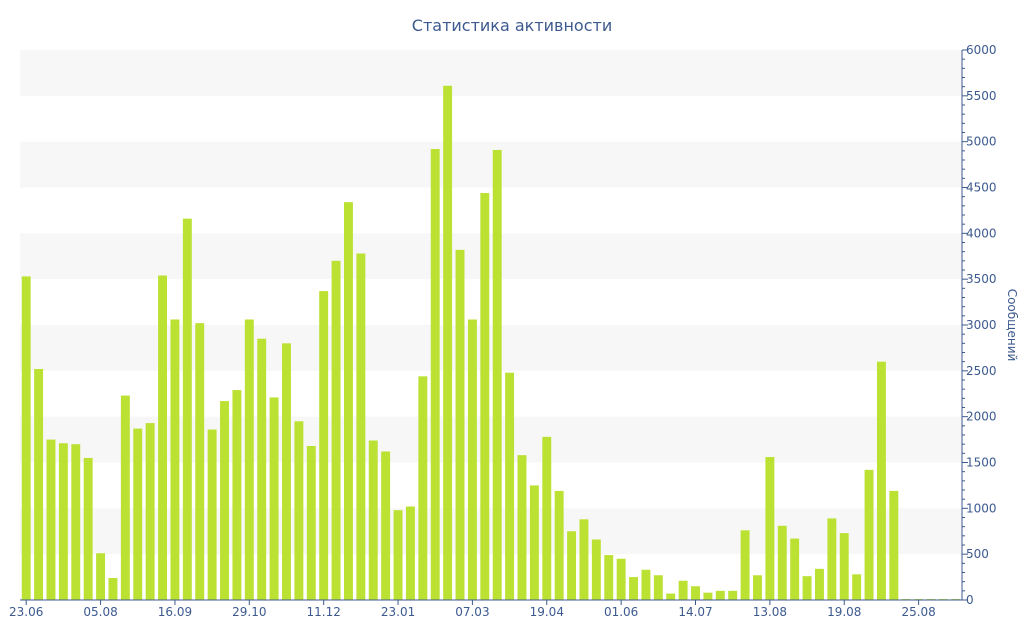 This screenshot has height=640, width=1024. I want to click on x-tick-label: 05.08, so click(100, 612).